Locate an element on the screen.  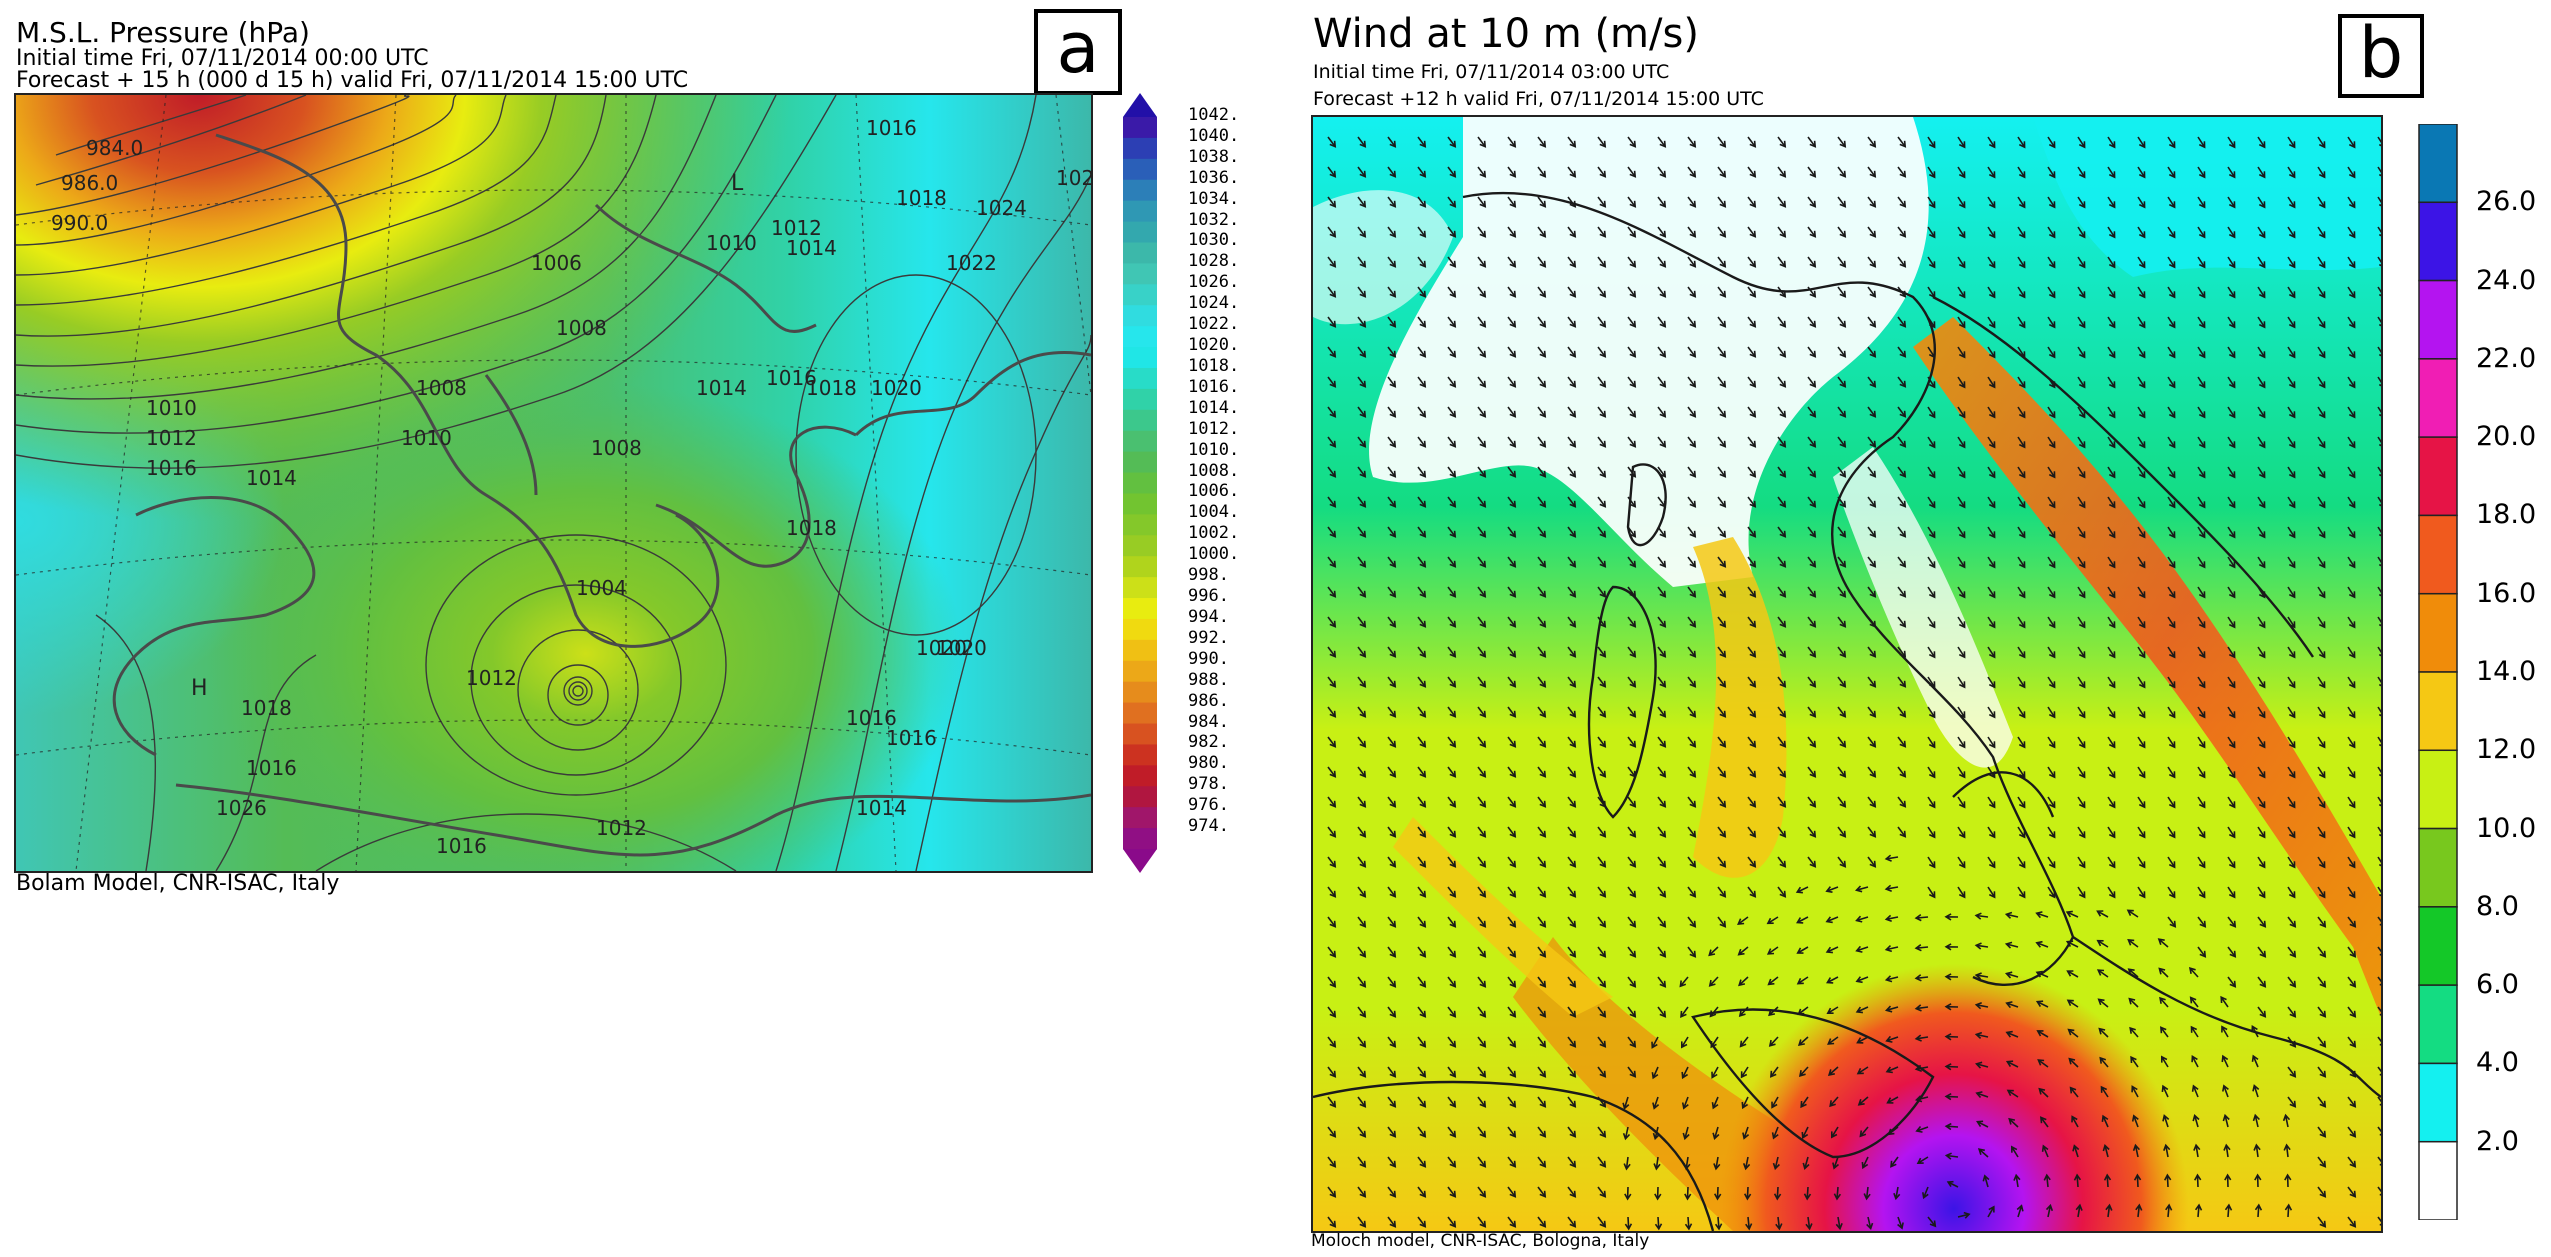
colorbar-tick-label: 1030. is located at coordinates (1214, 240).